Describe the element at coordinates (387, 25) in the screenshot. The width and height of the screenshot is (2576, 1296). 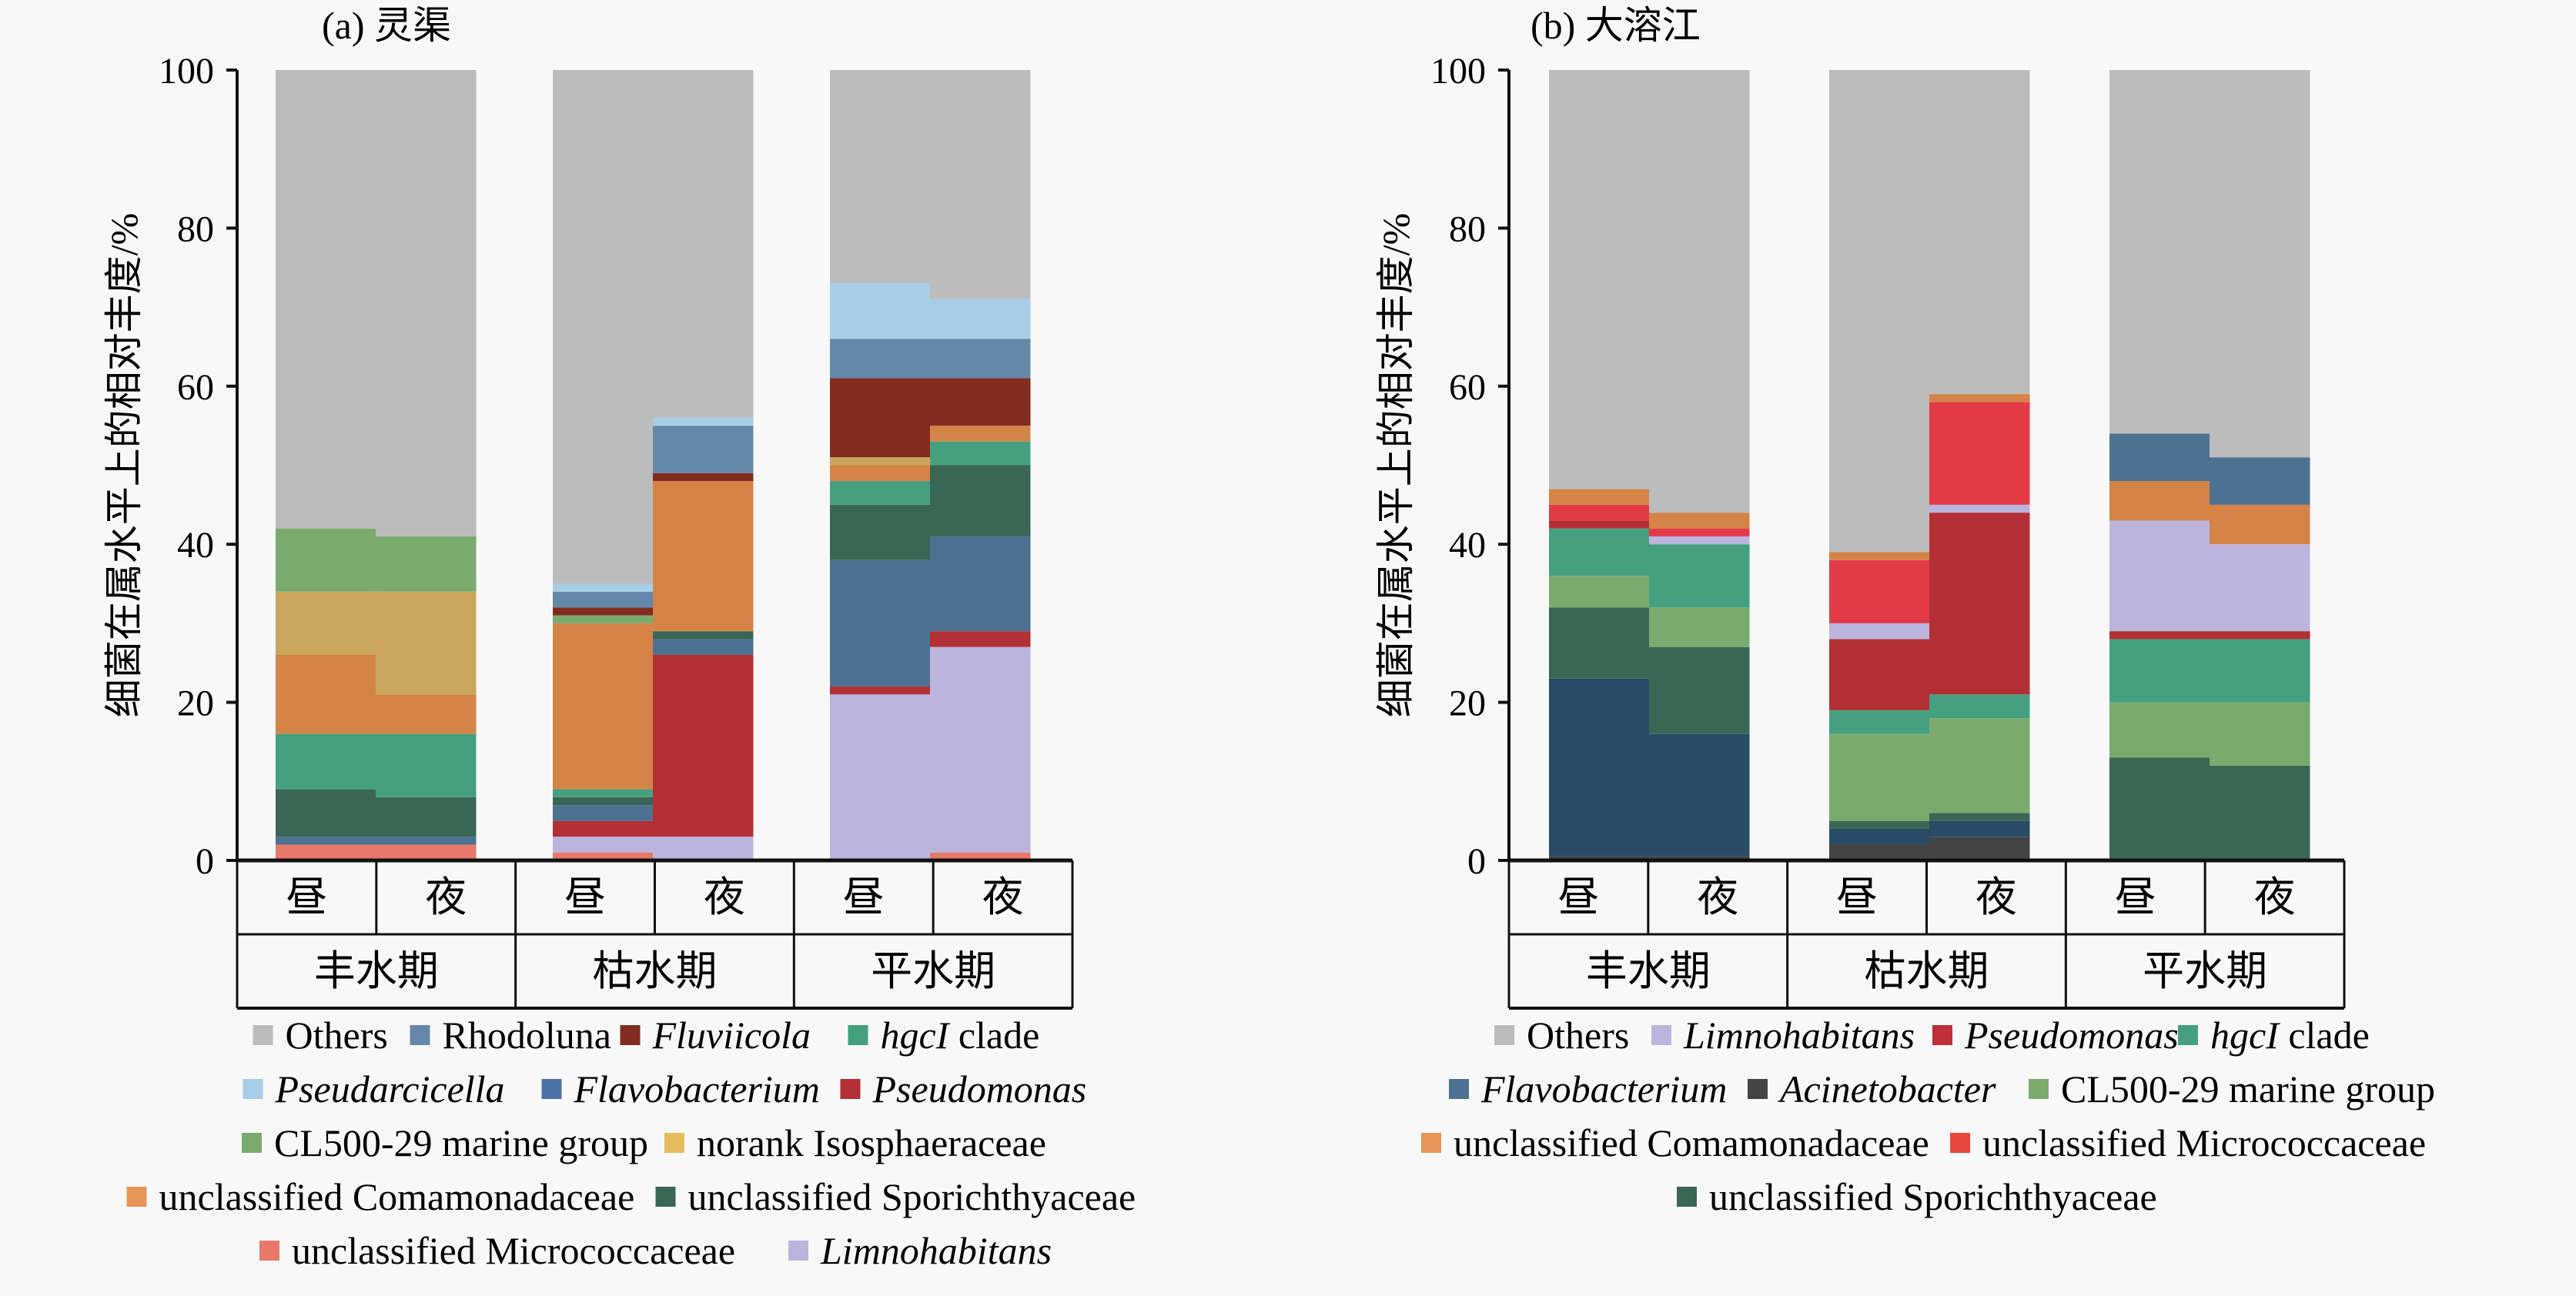
I see `chart-title: (a) 灵渠` at that location.